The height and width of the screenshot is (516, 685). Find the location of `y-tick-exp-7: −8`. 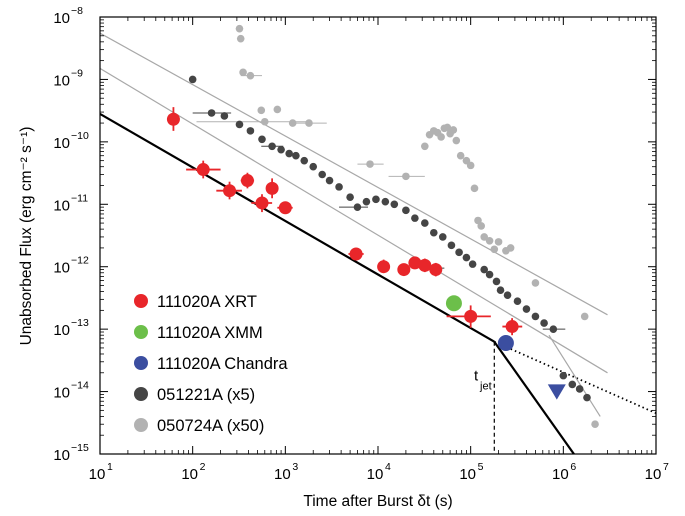

y-tick-exp-7: −8 is located at coordinates (77, 11).